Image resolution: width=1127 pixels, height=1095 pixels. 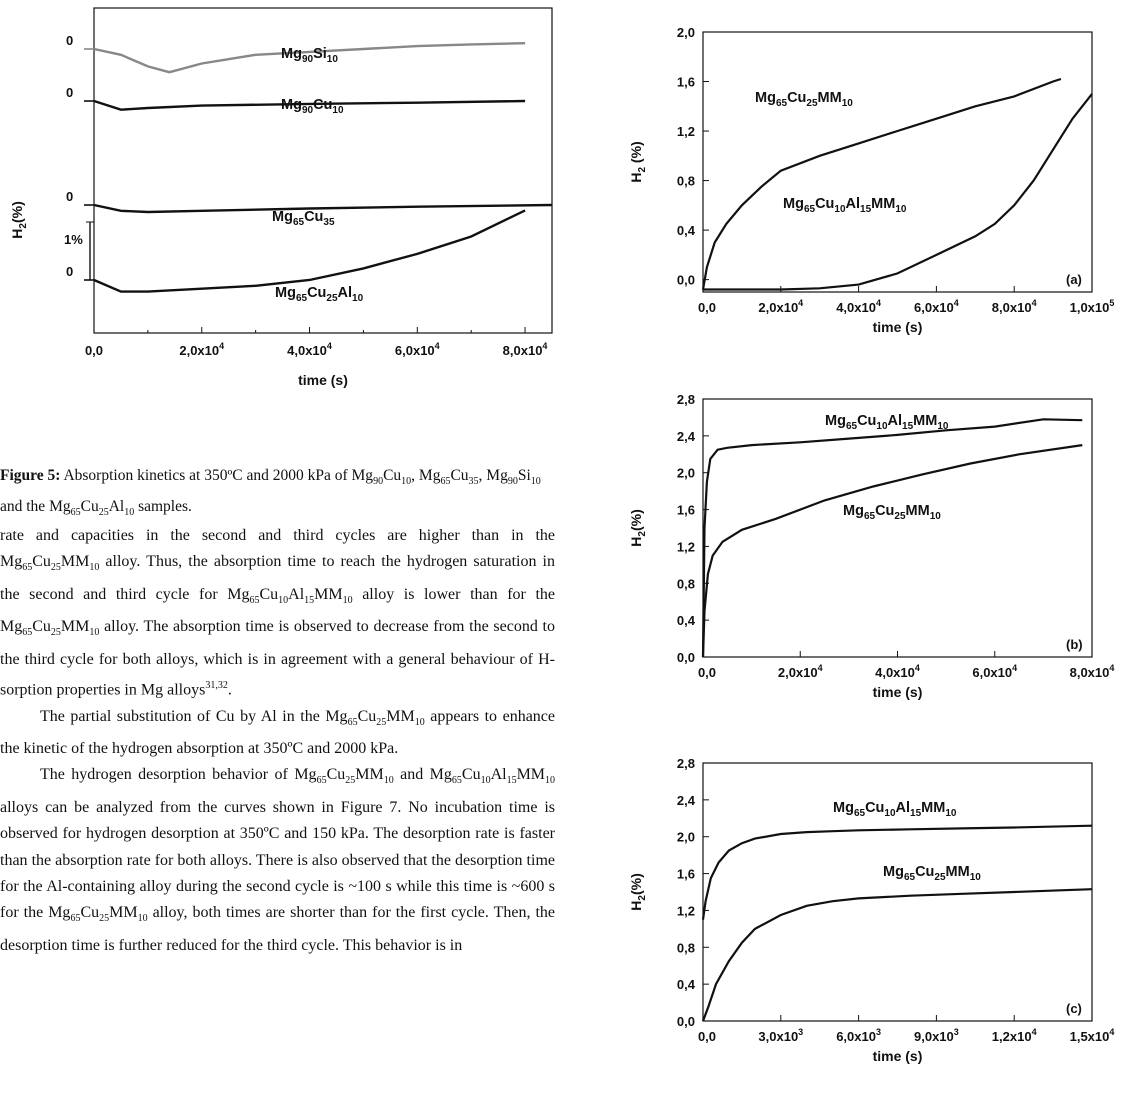 What do you see at coordinates (1014, 1035) in the screenshot?
I see `x-tick-label: 1,2x10⁴` at bounding box center [1014, 1035].